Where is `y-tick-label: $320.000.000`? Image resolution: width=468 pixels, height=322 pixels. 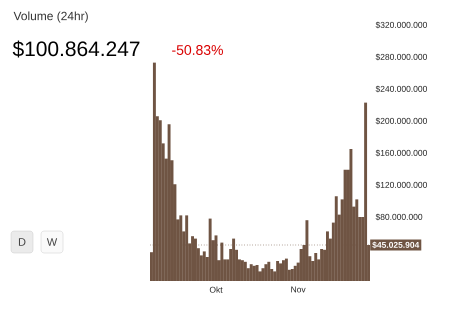
y-tick-label: $320.000.000 is located at coordinates (401, 25).